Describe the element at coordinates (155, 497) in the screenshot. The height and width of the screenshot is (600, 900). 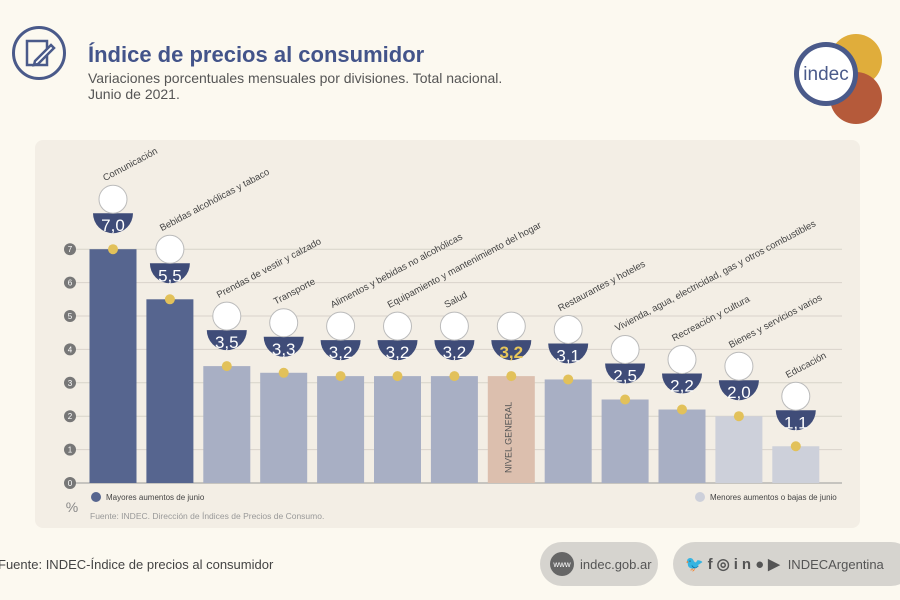
I see `legend-high-label: Mayores aumentos de junio` at that location.